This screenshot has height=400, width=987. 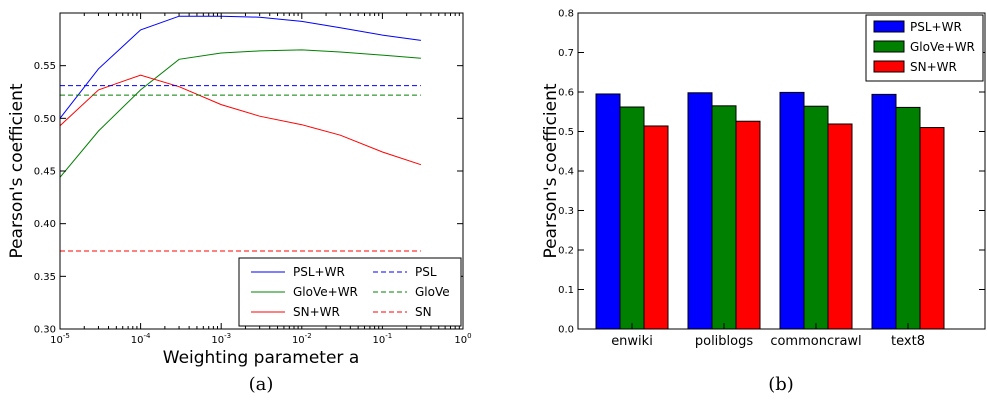 I want to click on x-tick-label: 10⁻⁴, so click(x=141, y=339).